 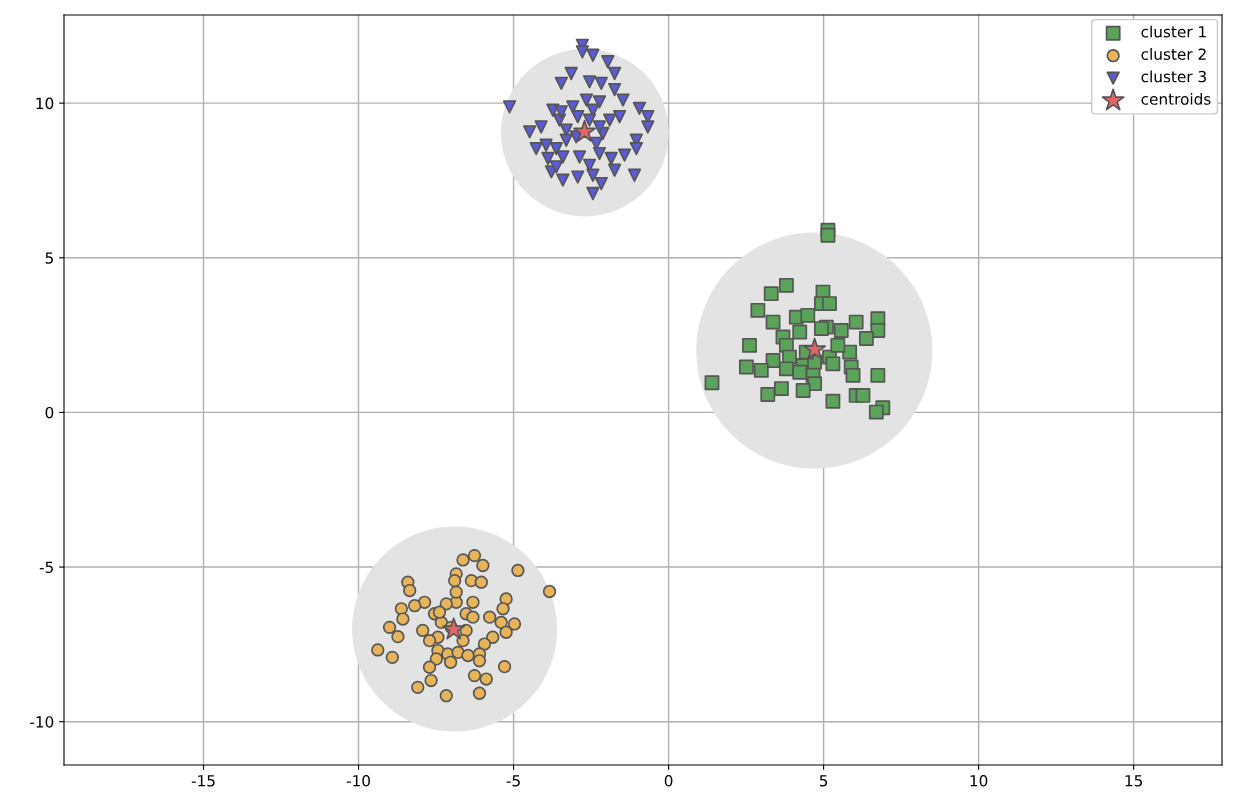 I want to click on y-tick-label: 0, so click(x=49, y=412).